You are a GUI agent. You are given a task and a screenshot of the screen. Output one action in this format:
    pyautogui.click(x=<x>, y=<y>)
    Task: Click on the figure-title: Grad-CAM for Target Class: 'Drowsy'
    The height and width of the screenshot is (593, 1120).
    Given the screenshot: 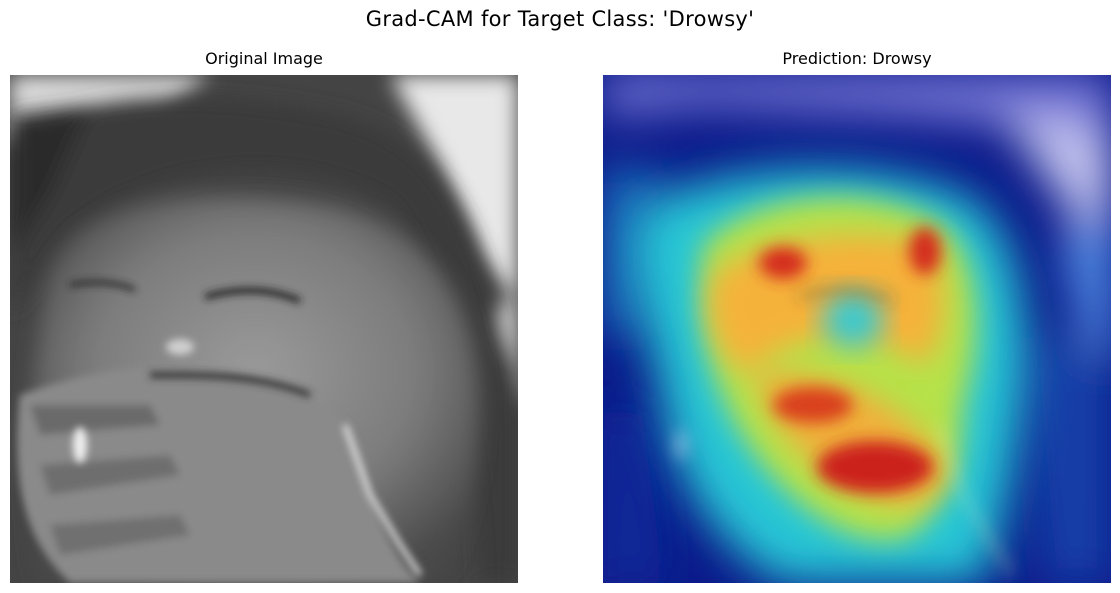 What is the action you would take?
    pyautogui.click(x=560, y=19)
    